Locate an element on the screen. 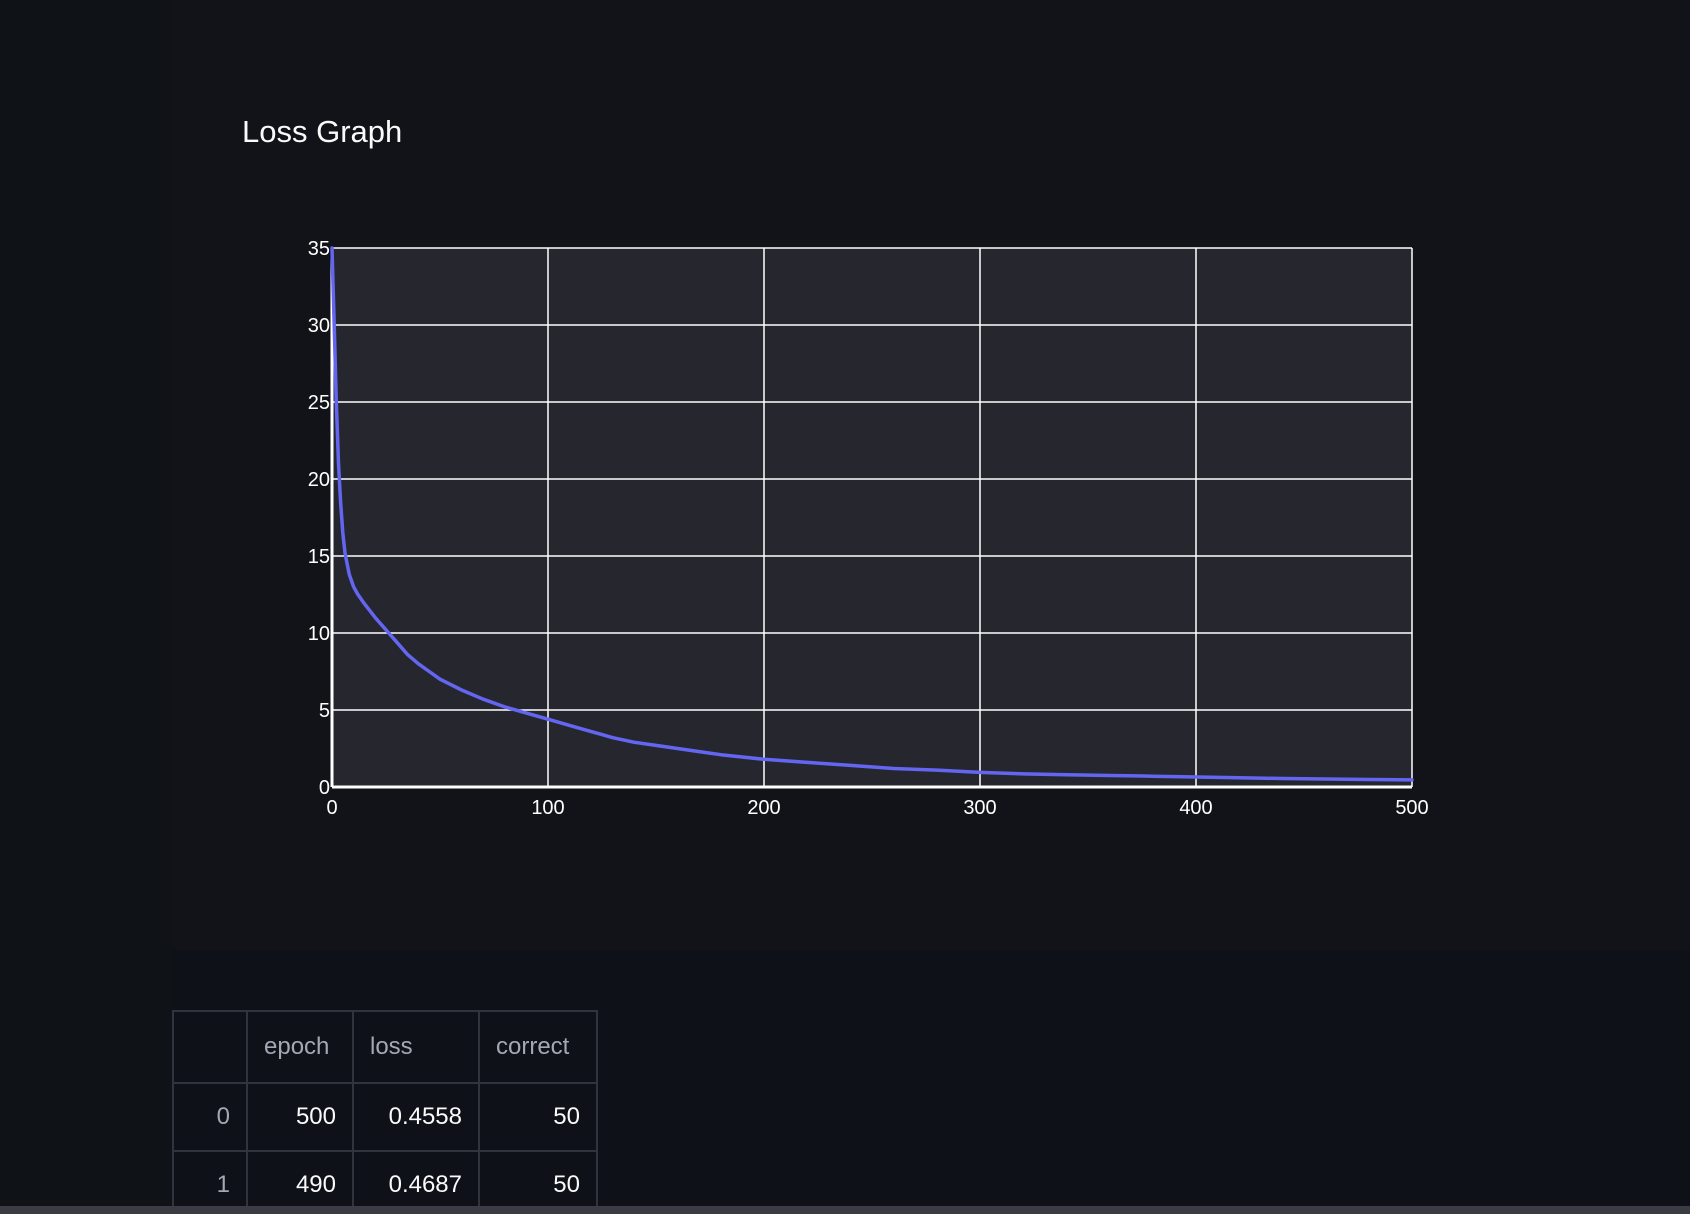 This screenshot has height=1214, width=1690. table-row: 0 500 0.4558 50 is located at coordinates (385, 1117).